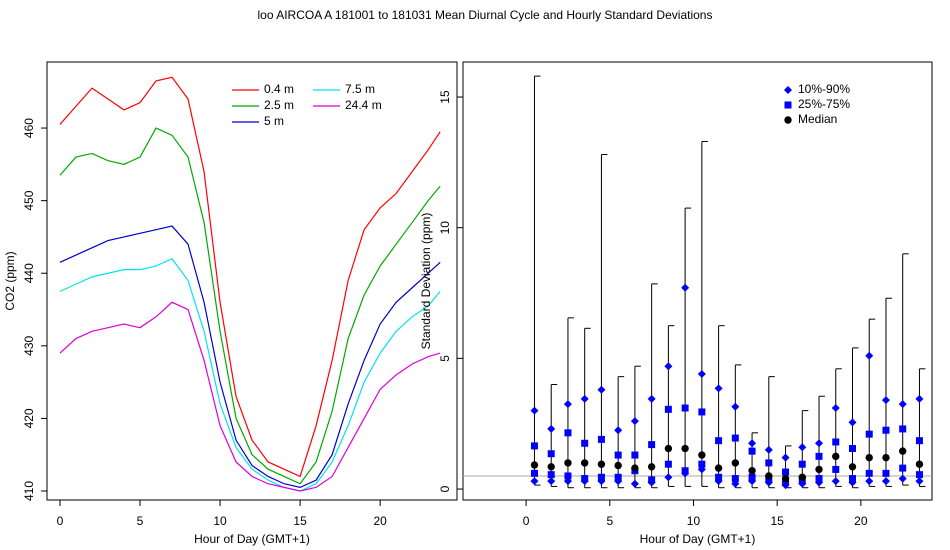  I want to click on y-axis-label: Standard Deviation (ppm), so click(426, 281).